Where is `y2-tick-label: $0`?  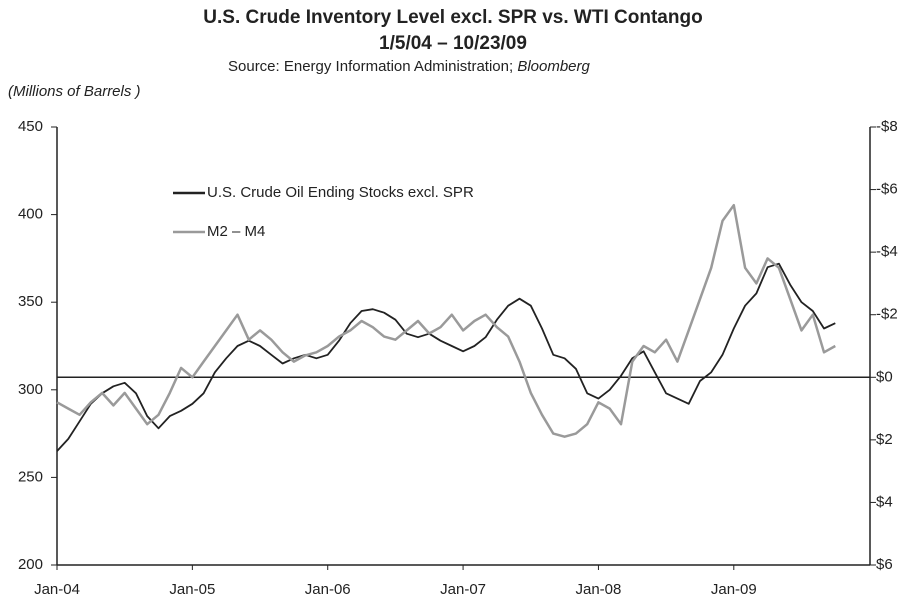
y2-tick-label: $0 is located at coordinates (884, 376).